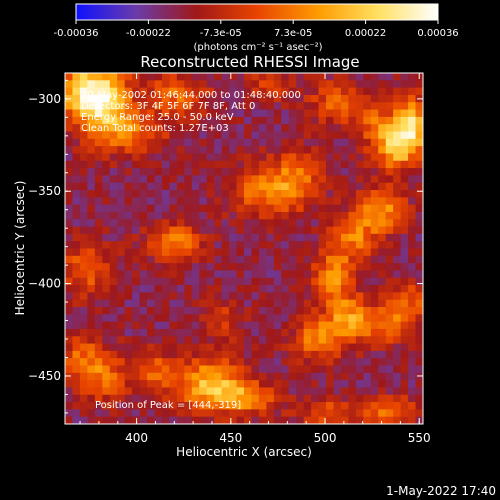 The height and width of the screenshot is (500, 500). Describe the element at coordinates (20, 248) in the screenshot. I see `y-axis-label: Heliocentric Y (arcsec)` at that location.